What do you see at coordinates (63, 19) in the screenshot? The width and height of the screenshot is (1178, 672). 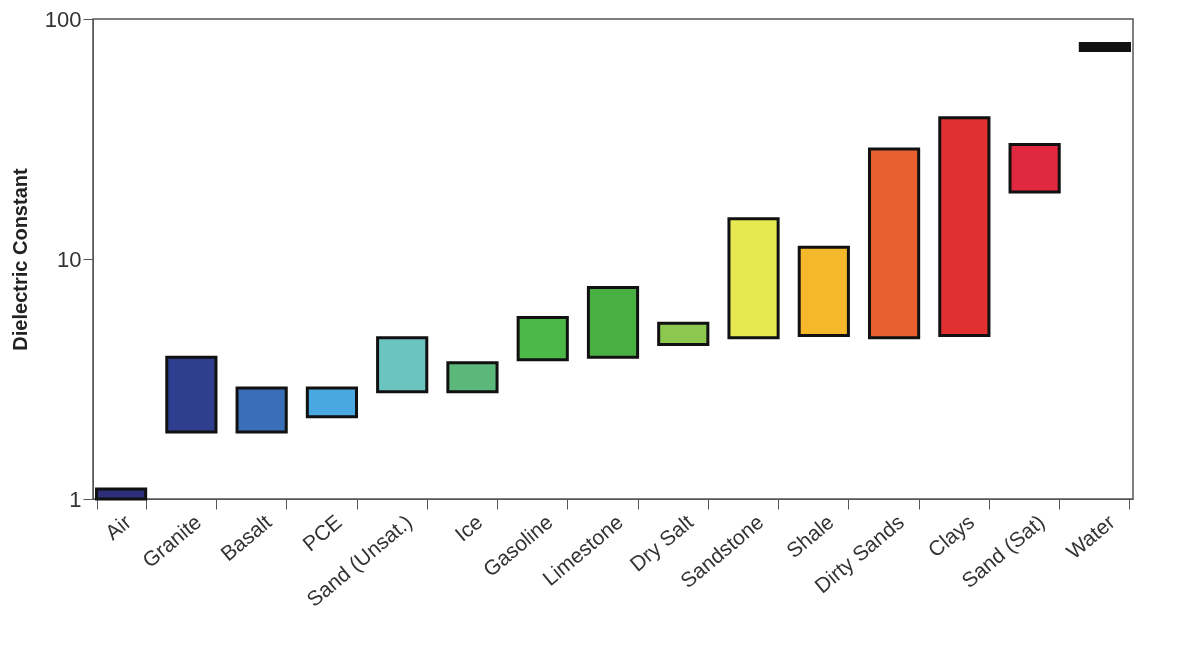 I see `y-tick-label: 100` at bounding box center [63, 19].